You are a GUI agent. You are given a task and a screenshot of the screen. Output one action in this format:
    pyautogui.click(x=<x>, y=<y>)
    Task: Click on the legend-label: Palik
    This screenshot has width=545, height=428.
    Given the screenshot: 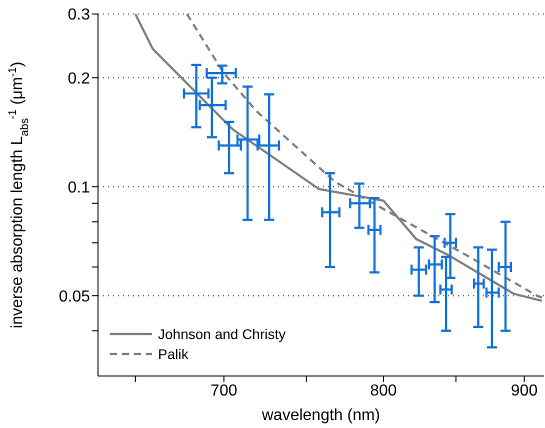 What is the action you would take?
    pyautogui.click(x=173, y=354)
    